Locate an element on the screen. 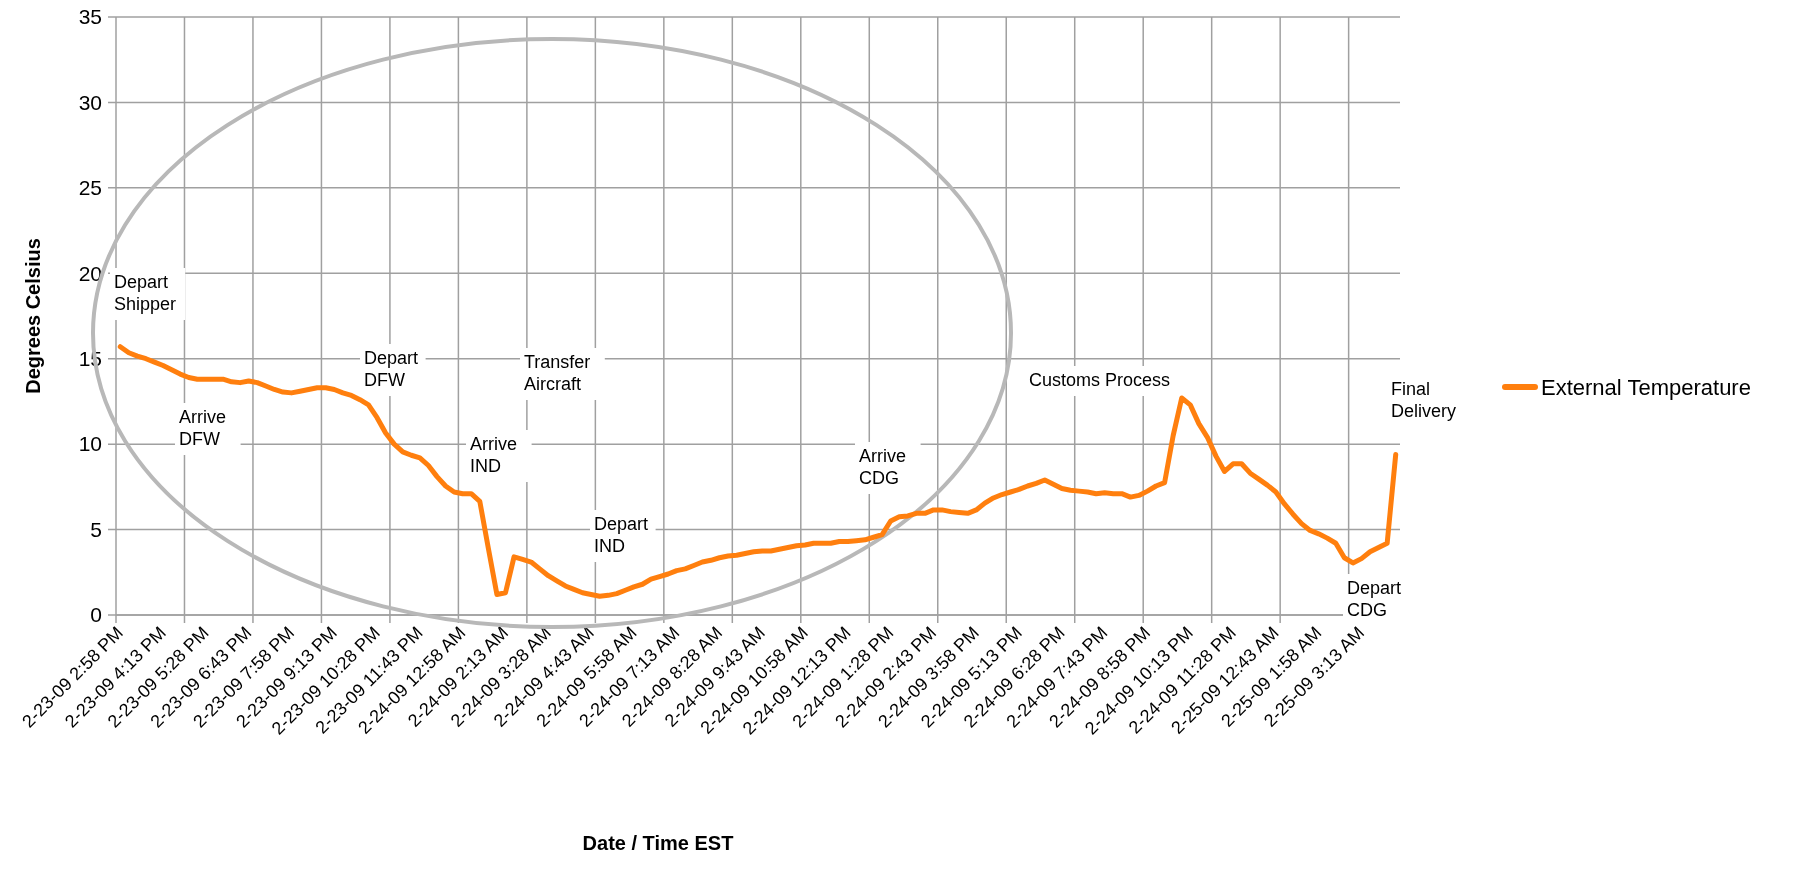  annotation: Customs Process is located at coordinates (1100, 380).